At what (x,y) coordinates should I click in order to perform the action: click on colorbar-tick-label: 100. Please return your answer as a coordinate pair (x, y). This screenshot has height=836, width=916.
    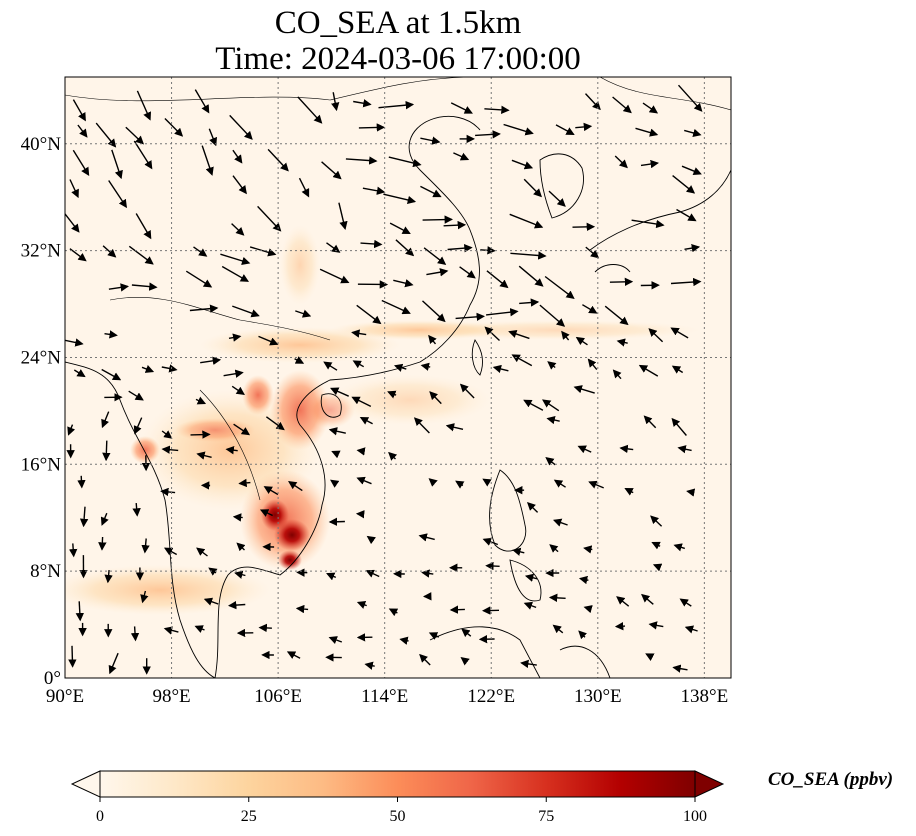
    Looking at the image, I should click on (695, 816).